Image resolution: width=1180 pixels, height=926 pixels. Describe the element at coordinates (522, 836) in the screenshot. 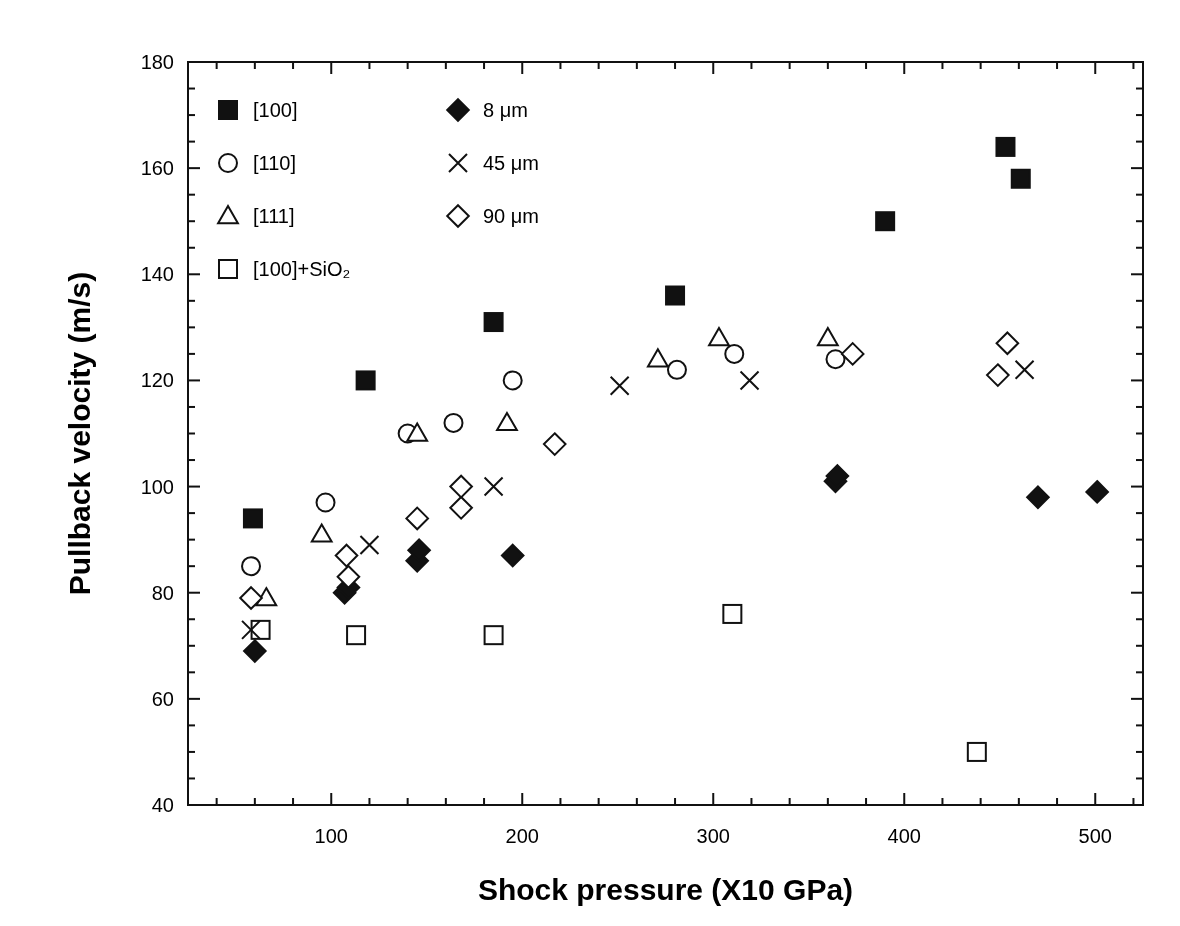

I see `x-tick-label: 200` at that location.